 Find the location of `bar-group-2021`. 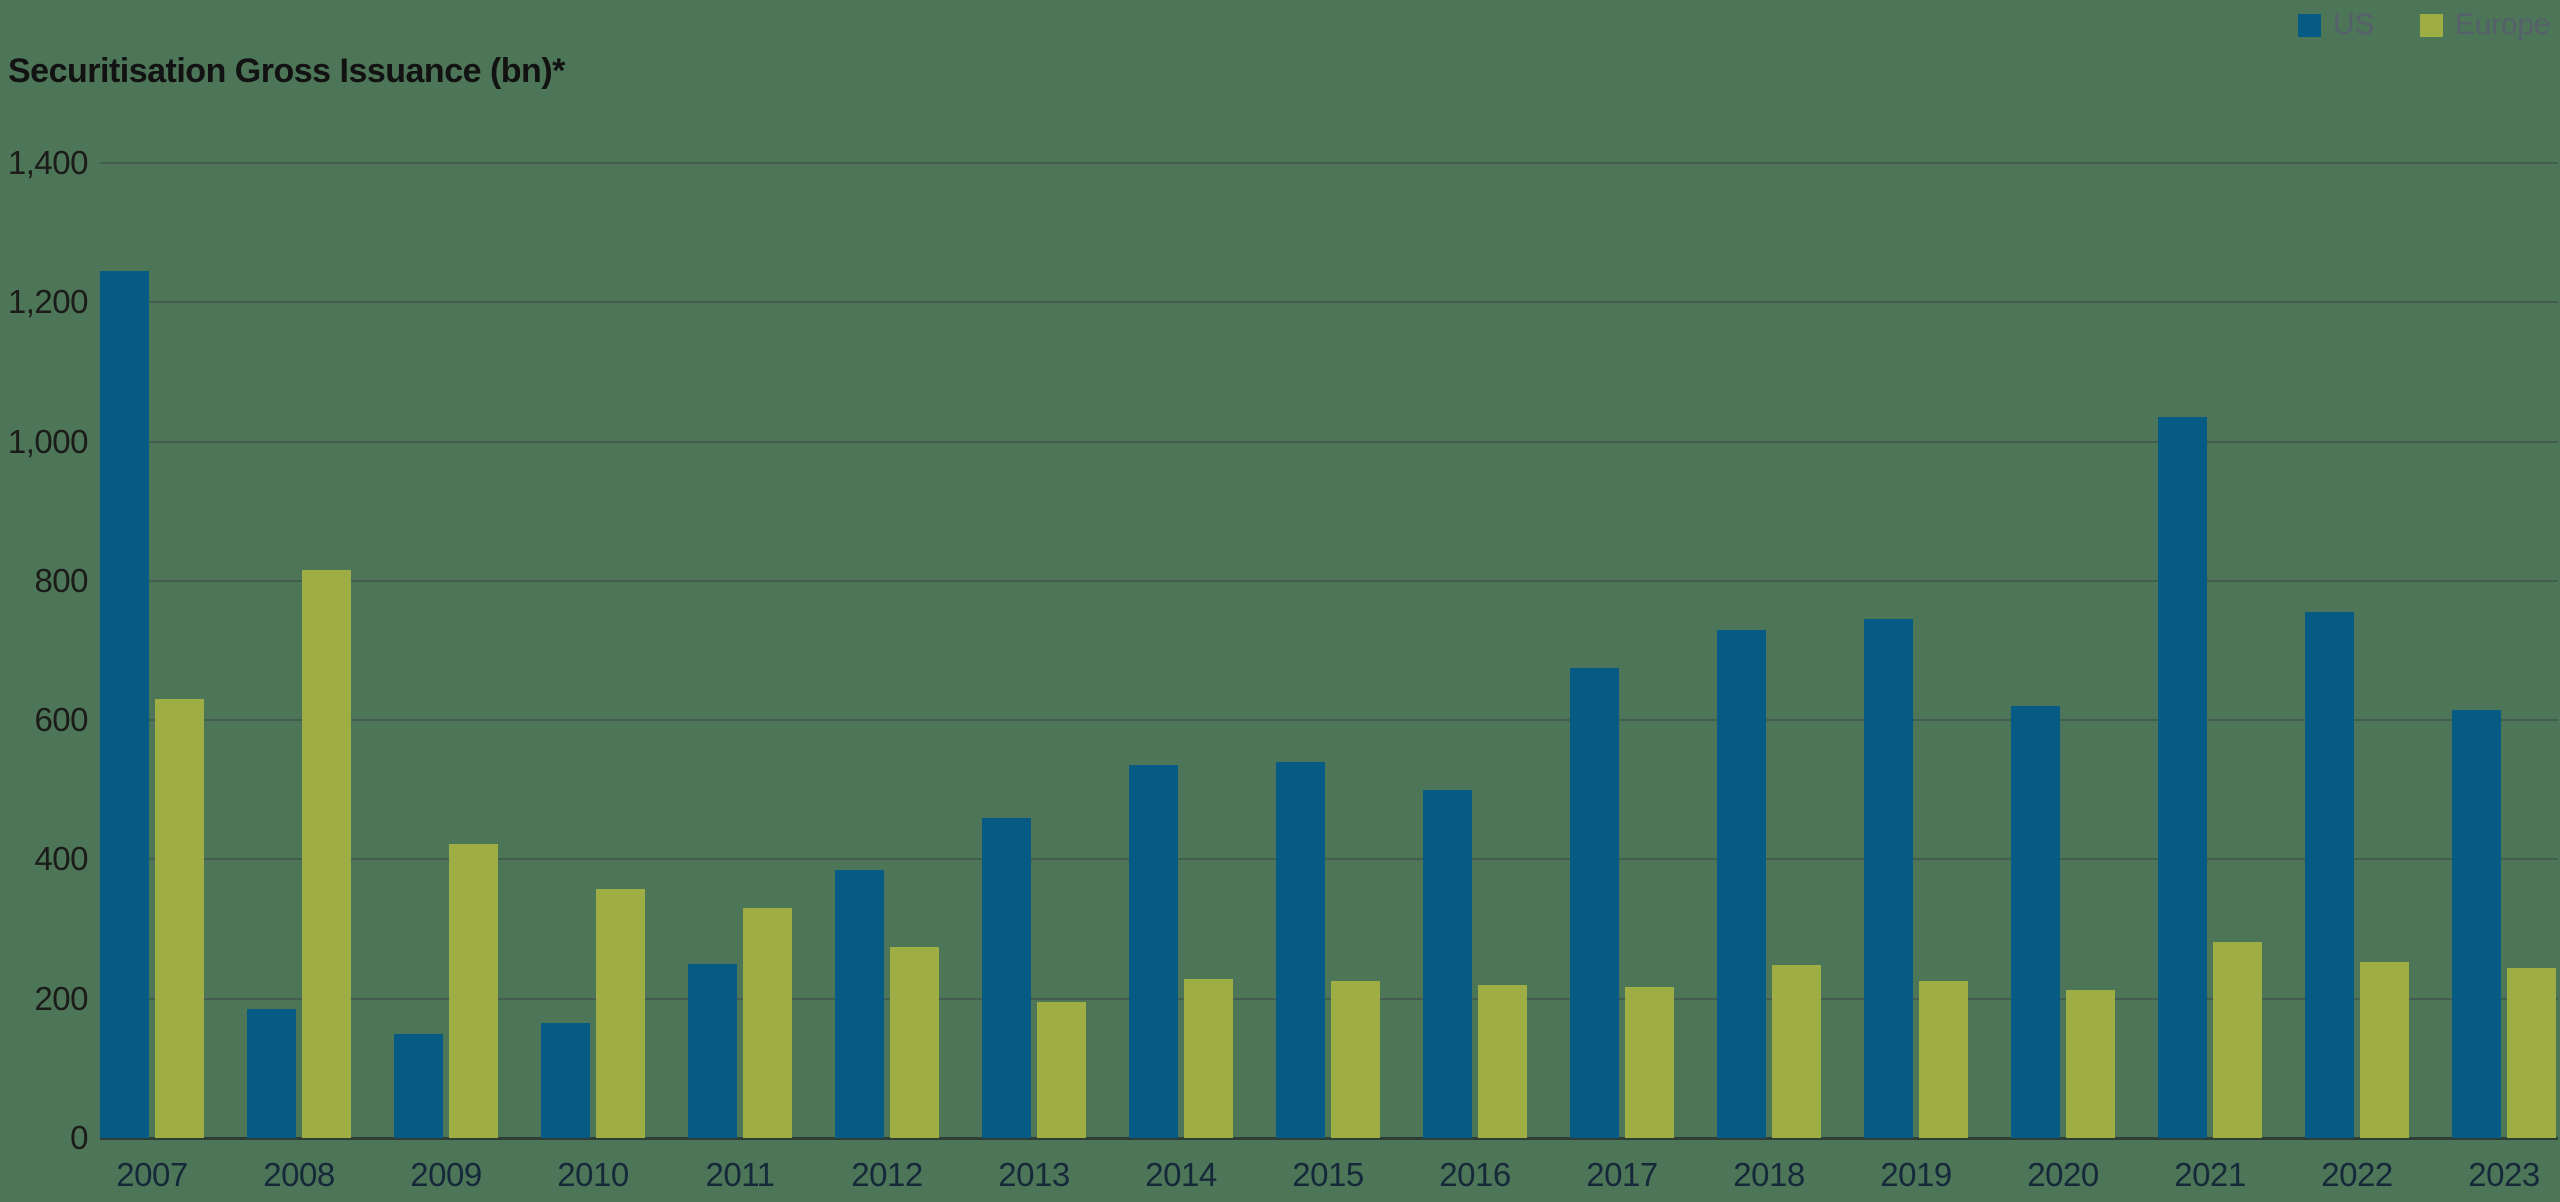

bar-group-2021 is located at coordinates (2210, 777).